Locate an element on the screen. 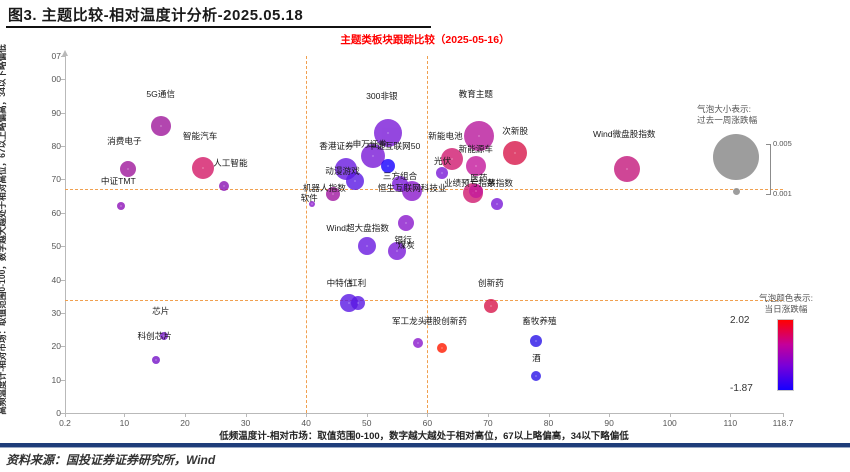 This screenshot has width=850, height=472. color-legend-max-value: 2.02 is located at coordinates (740, 320).